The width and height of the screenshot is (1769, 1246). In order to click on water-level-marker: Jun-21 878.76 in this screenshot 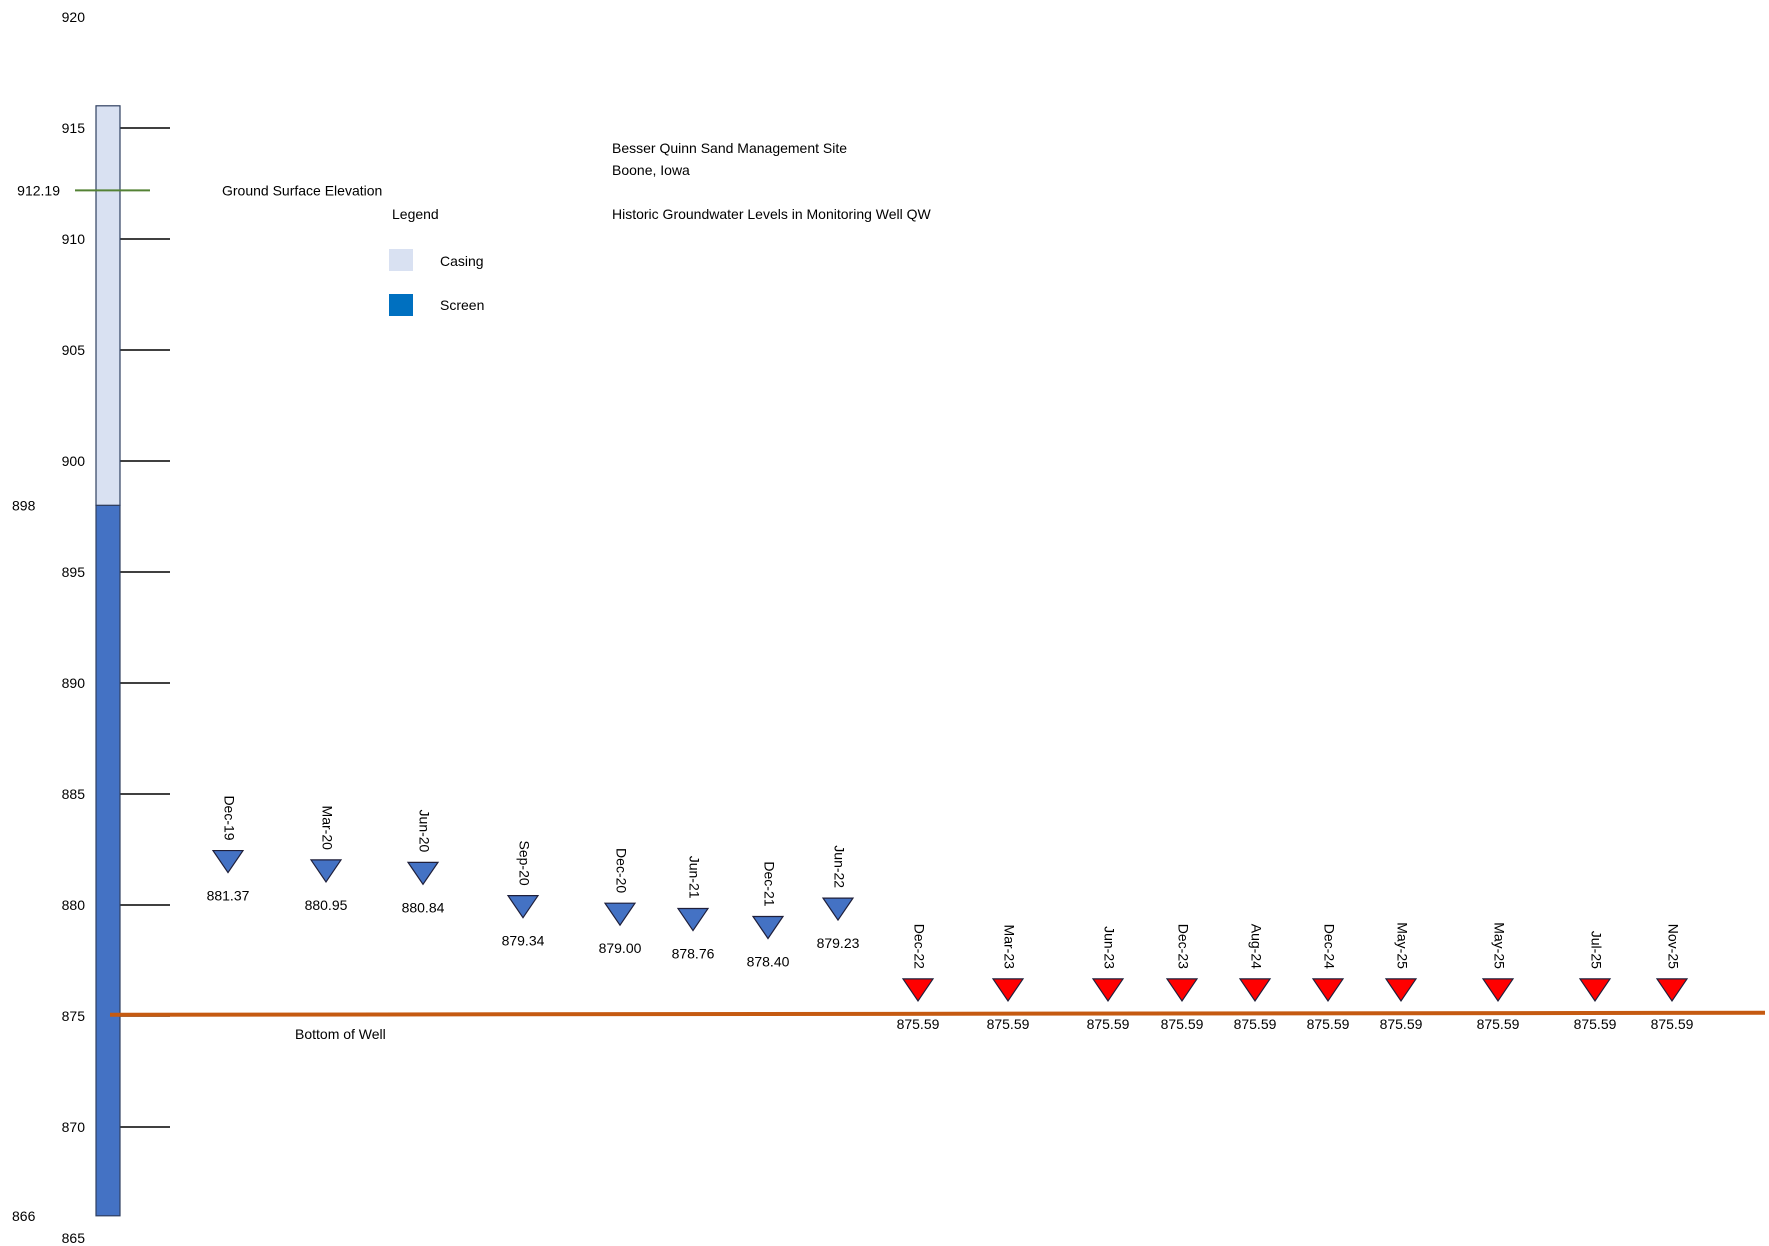, I will do `click(693, 909)`.